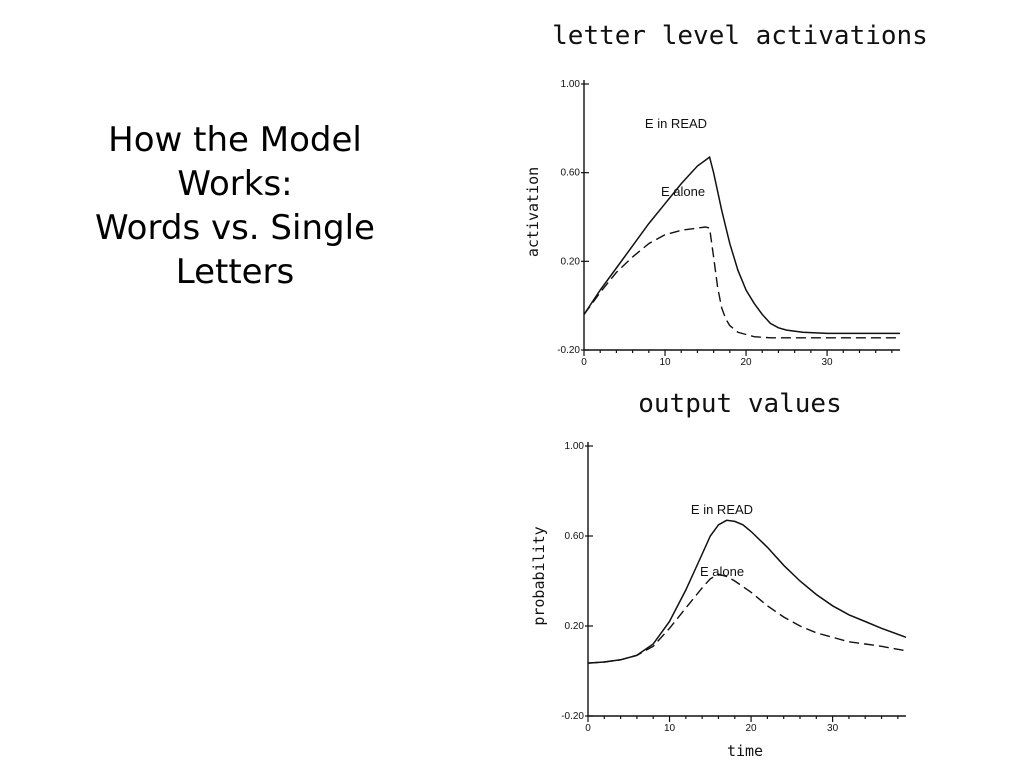  I want to click on chart-1-series-e-alone-label: E alone, so click(683, 191).